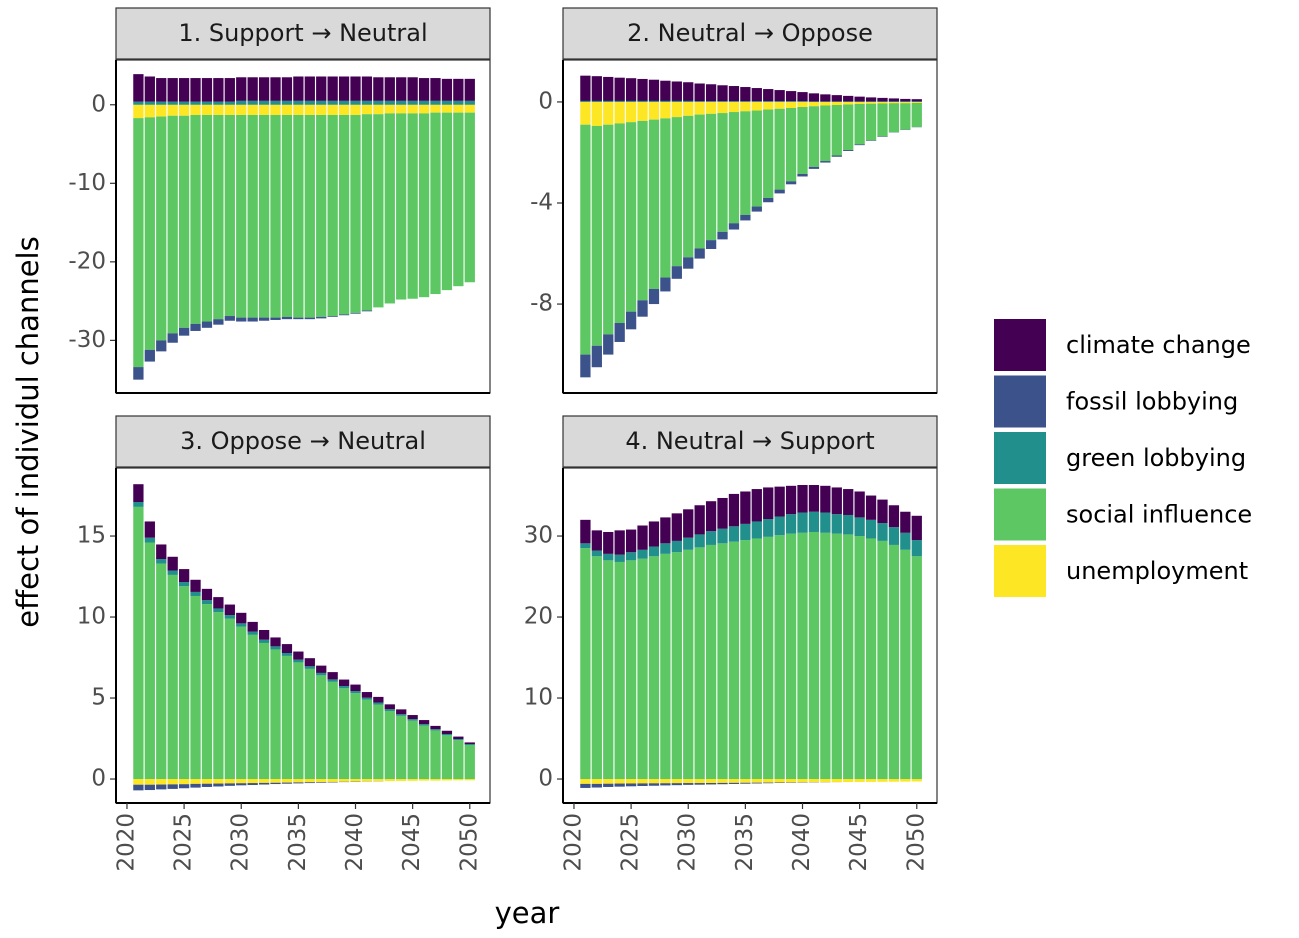  What do you see at coordinates (87, 340) in the screenshot?
I see `y-tick-label: -30` at bounding box center [87, 340].